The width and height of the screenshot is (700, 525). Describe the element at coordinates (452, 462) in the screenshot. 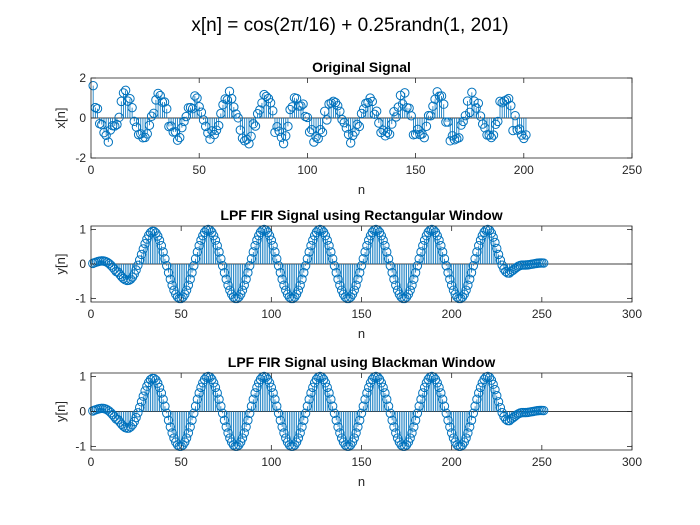

I see `x-tick-label: 200` at that location.